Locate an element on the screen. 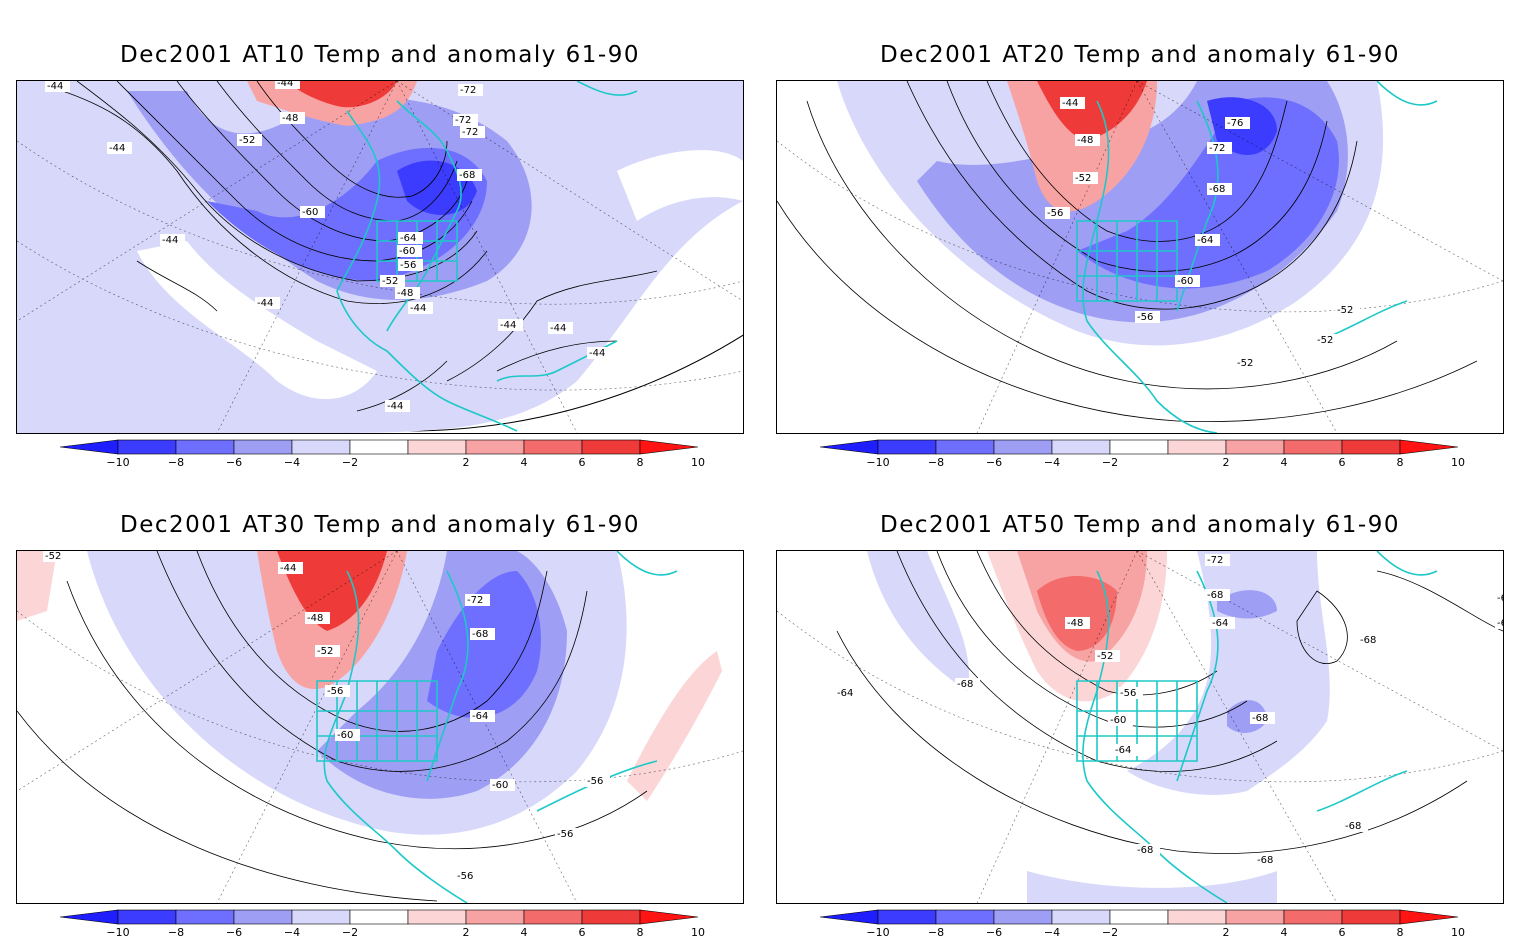  contour-label: -64 is located at coordinates (1123, 750).